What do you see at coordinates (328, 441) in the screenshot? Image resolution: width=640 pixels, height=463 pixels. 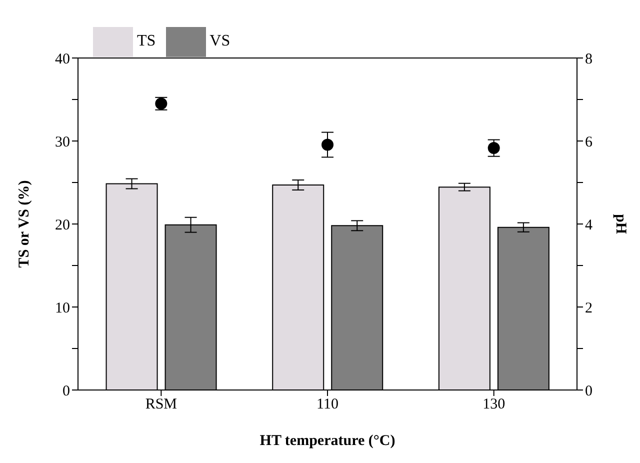 I see `x-axis-title: HT temperature (°C)` at bounding box center [328, 441].